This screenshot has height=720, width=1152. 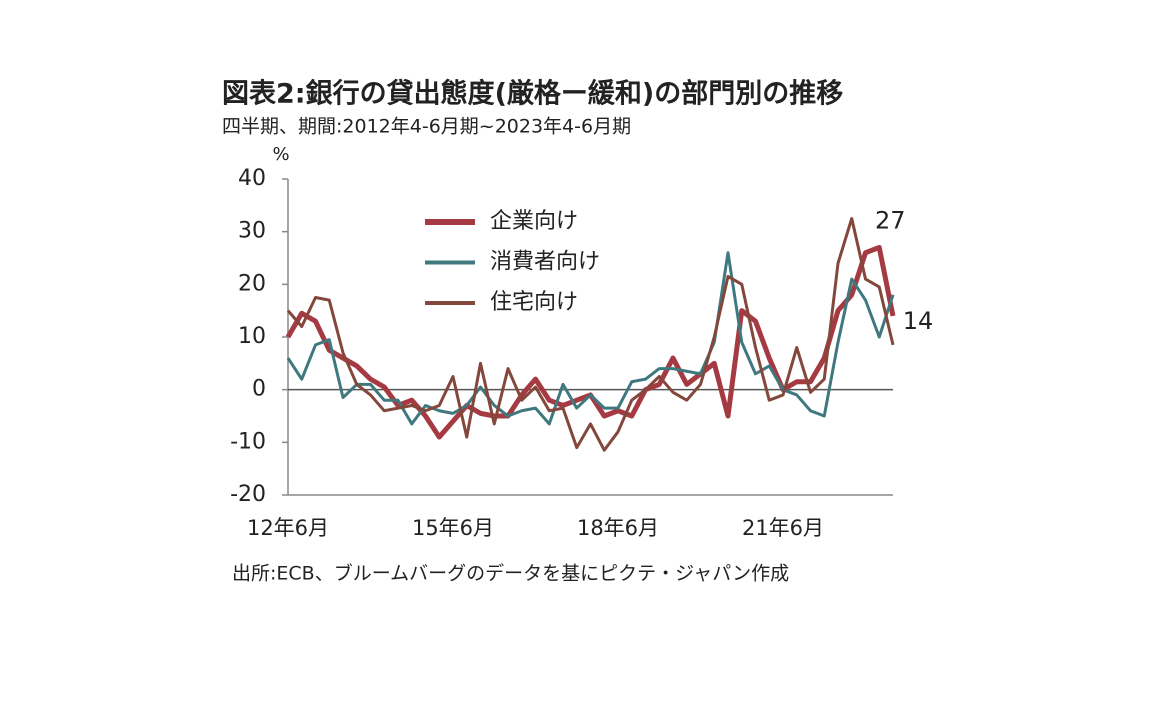 What do you see at coordinates (453, 528) in the screenshot?
I see `x-tick-label: 15年6月` at bounding box center [453, 528].